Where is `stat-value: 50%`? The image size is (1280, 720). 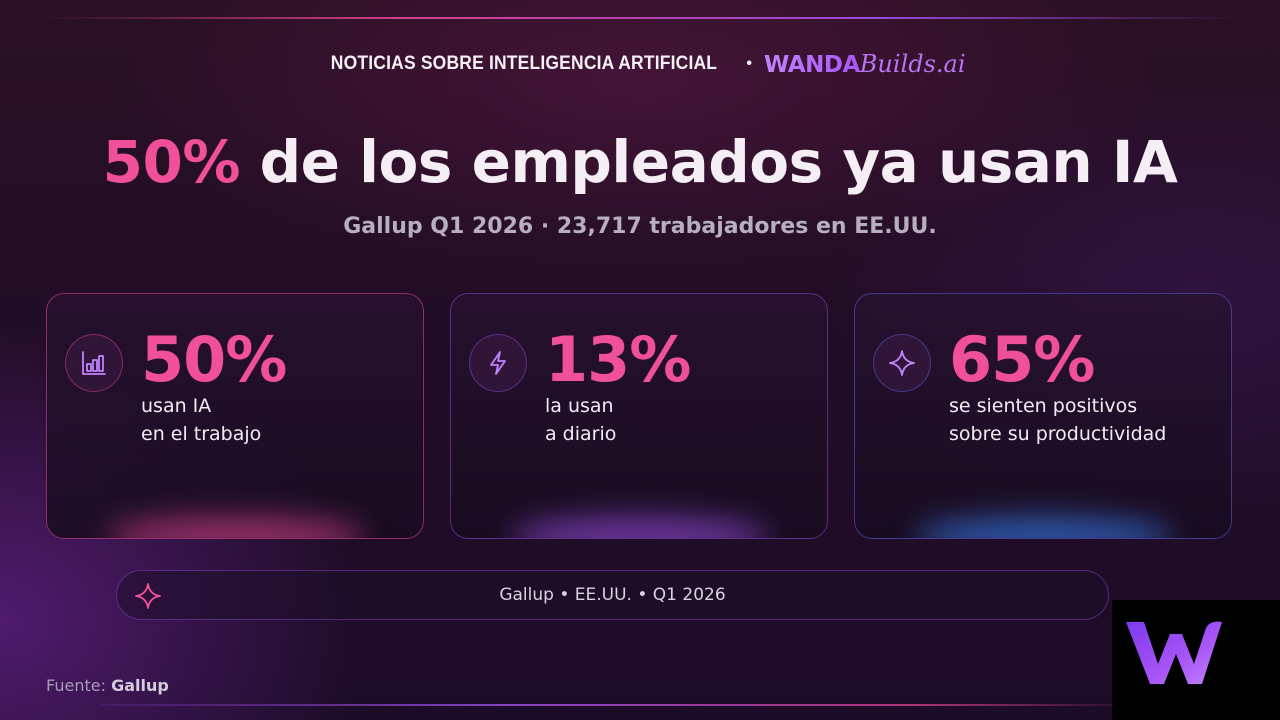 stat-value: 50% is located at coordinates (214, 359).